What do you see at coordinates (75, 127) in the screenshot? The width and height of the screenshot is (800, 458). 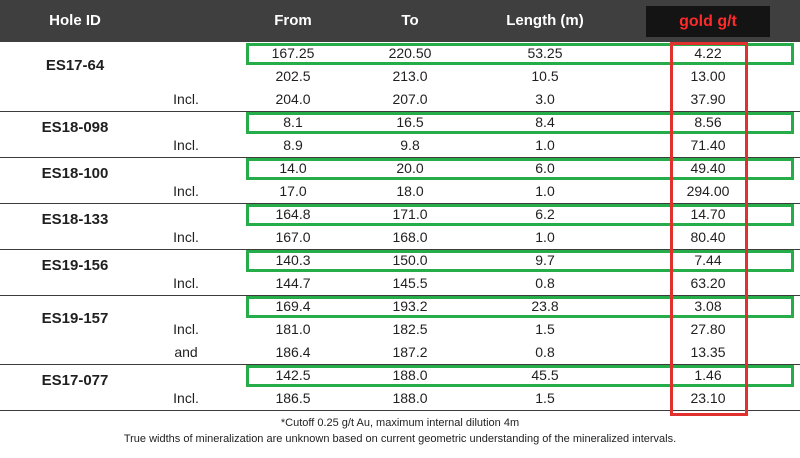 I see `hole-id: ES18-098` at bounding box center [75, 127].